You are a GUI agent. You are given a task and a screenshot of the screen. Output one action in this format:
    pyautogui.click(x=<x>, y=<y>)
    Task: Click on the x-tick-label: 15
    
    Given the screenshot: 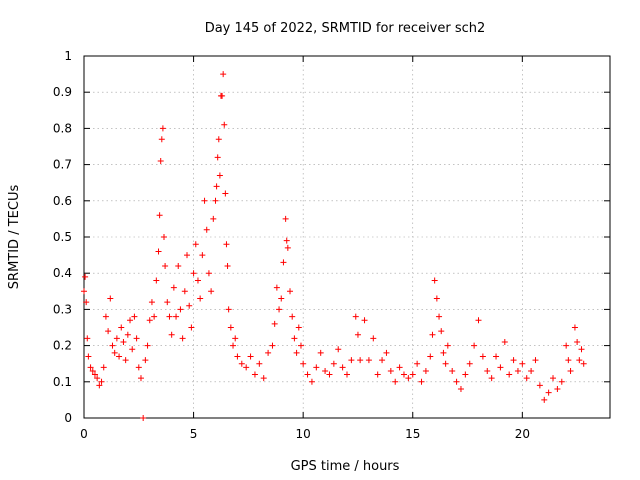 What is the action you would take?
    pyautogui.click(x=412, y=434)
    